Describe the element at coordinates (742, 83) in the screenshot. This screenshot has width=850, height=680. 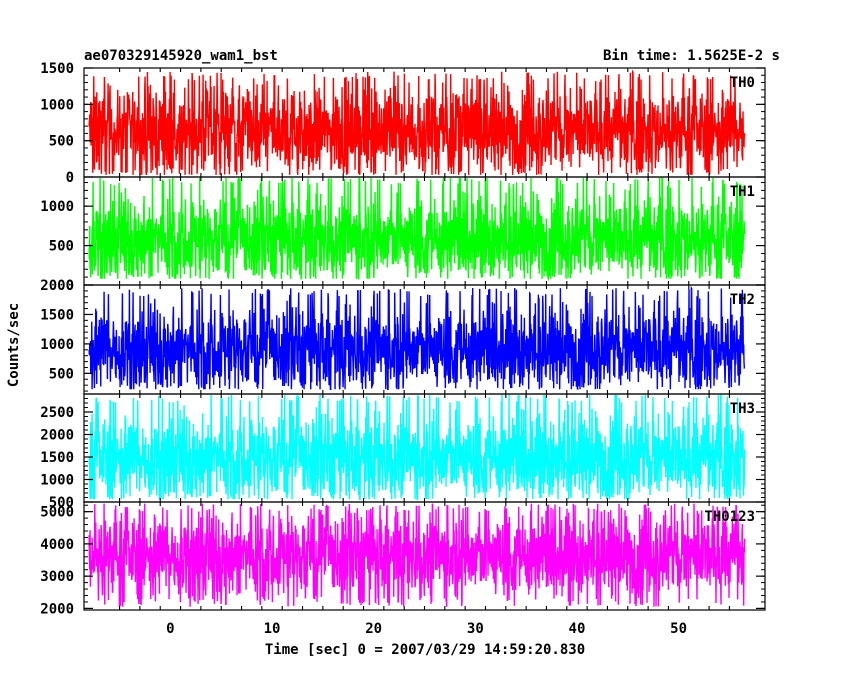
I see `panel-label-th0: TH0` at that location.